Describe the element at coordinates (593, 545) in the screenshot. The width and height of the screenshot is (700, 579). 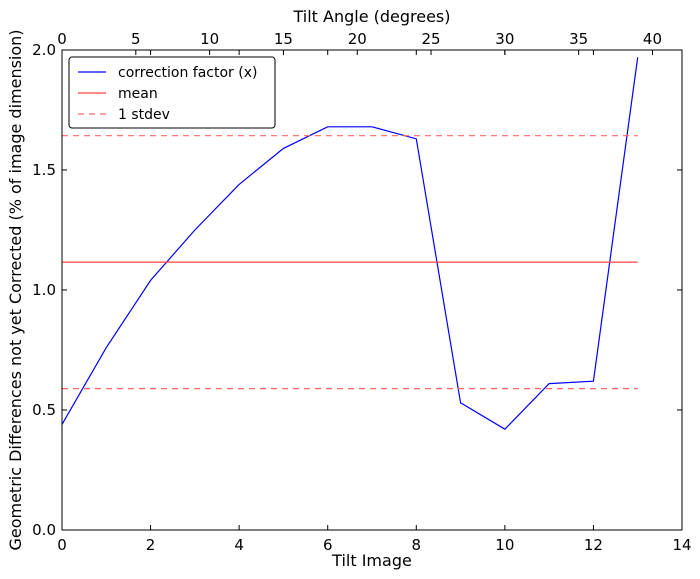
I see `x-tick-label: 12` at that location.